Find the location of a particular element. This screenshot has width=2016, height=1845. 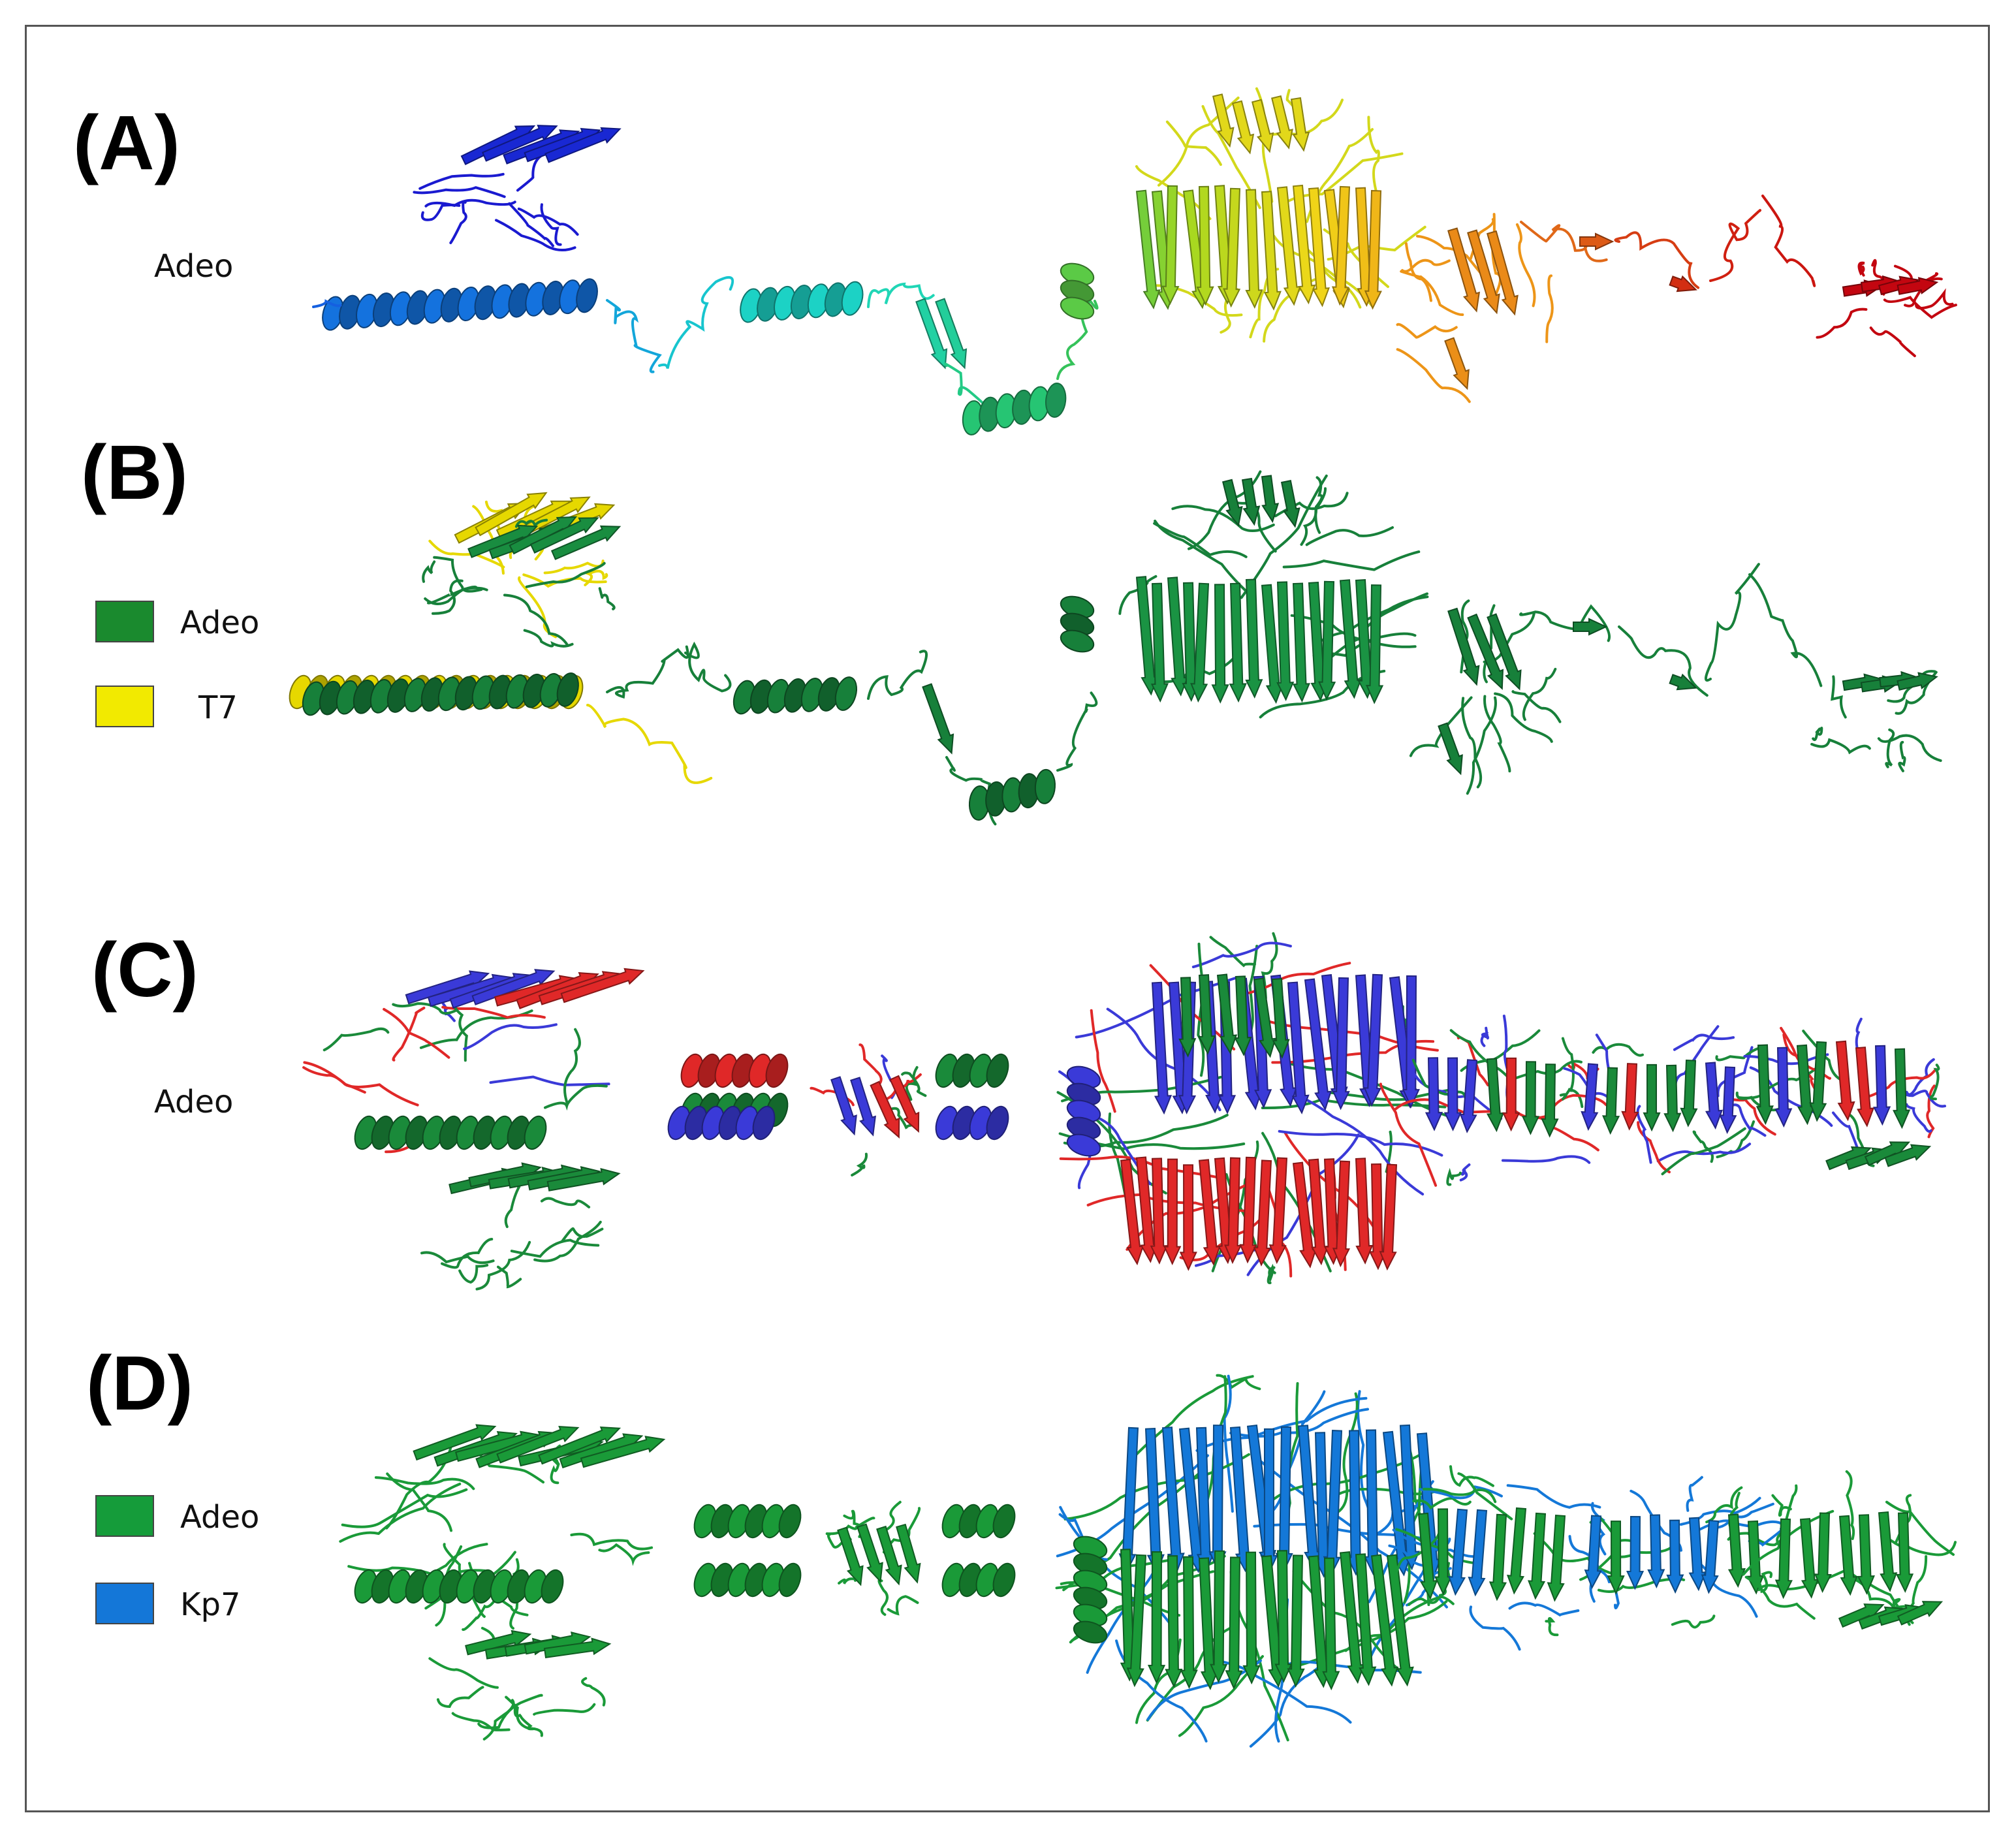

legend-swatch-adeo-d is located at coordinates (124, 1516).